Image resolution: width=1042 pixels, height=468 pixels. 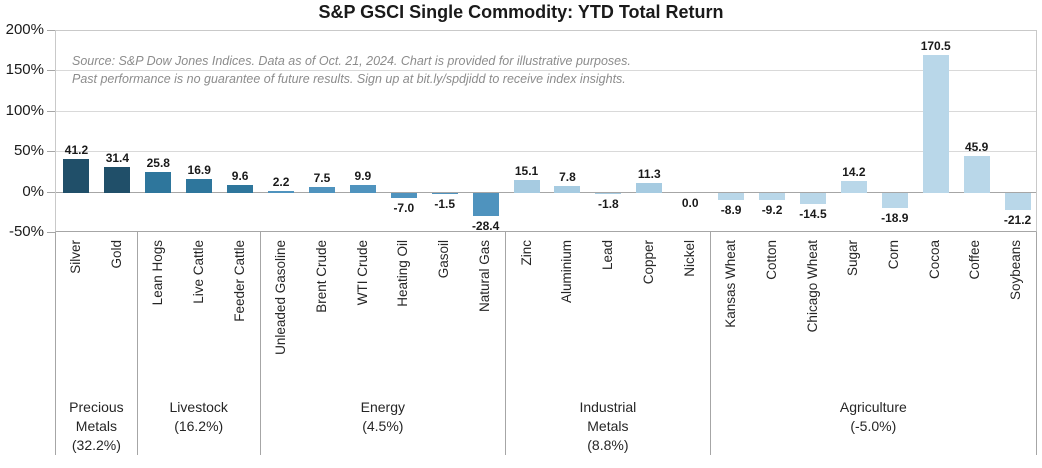 I want to click on value-label-natural-gas: -28.4, so click(x=485, y=225).